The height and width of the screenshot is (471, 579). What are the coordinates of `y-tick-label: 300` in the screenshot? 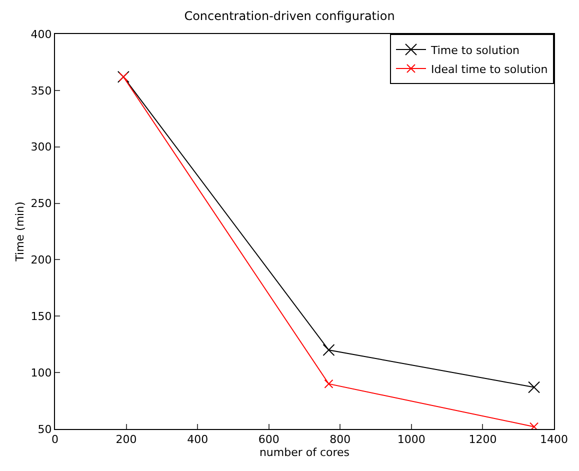 It's located at (41, 147).